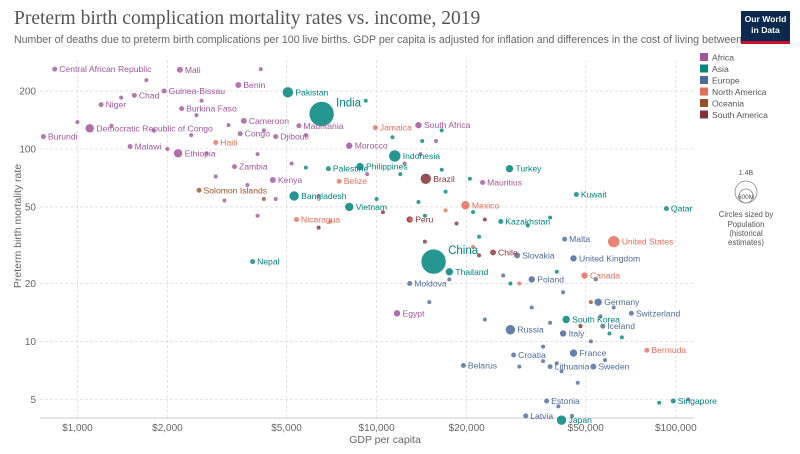  Describe the element at coordinates (164, 91) in the screenshot. I see `point-guinea-bissau` at that location.